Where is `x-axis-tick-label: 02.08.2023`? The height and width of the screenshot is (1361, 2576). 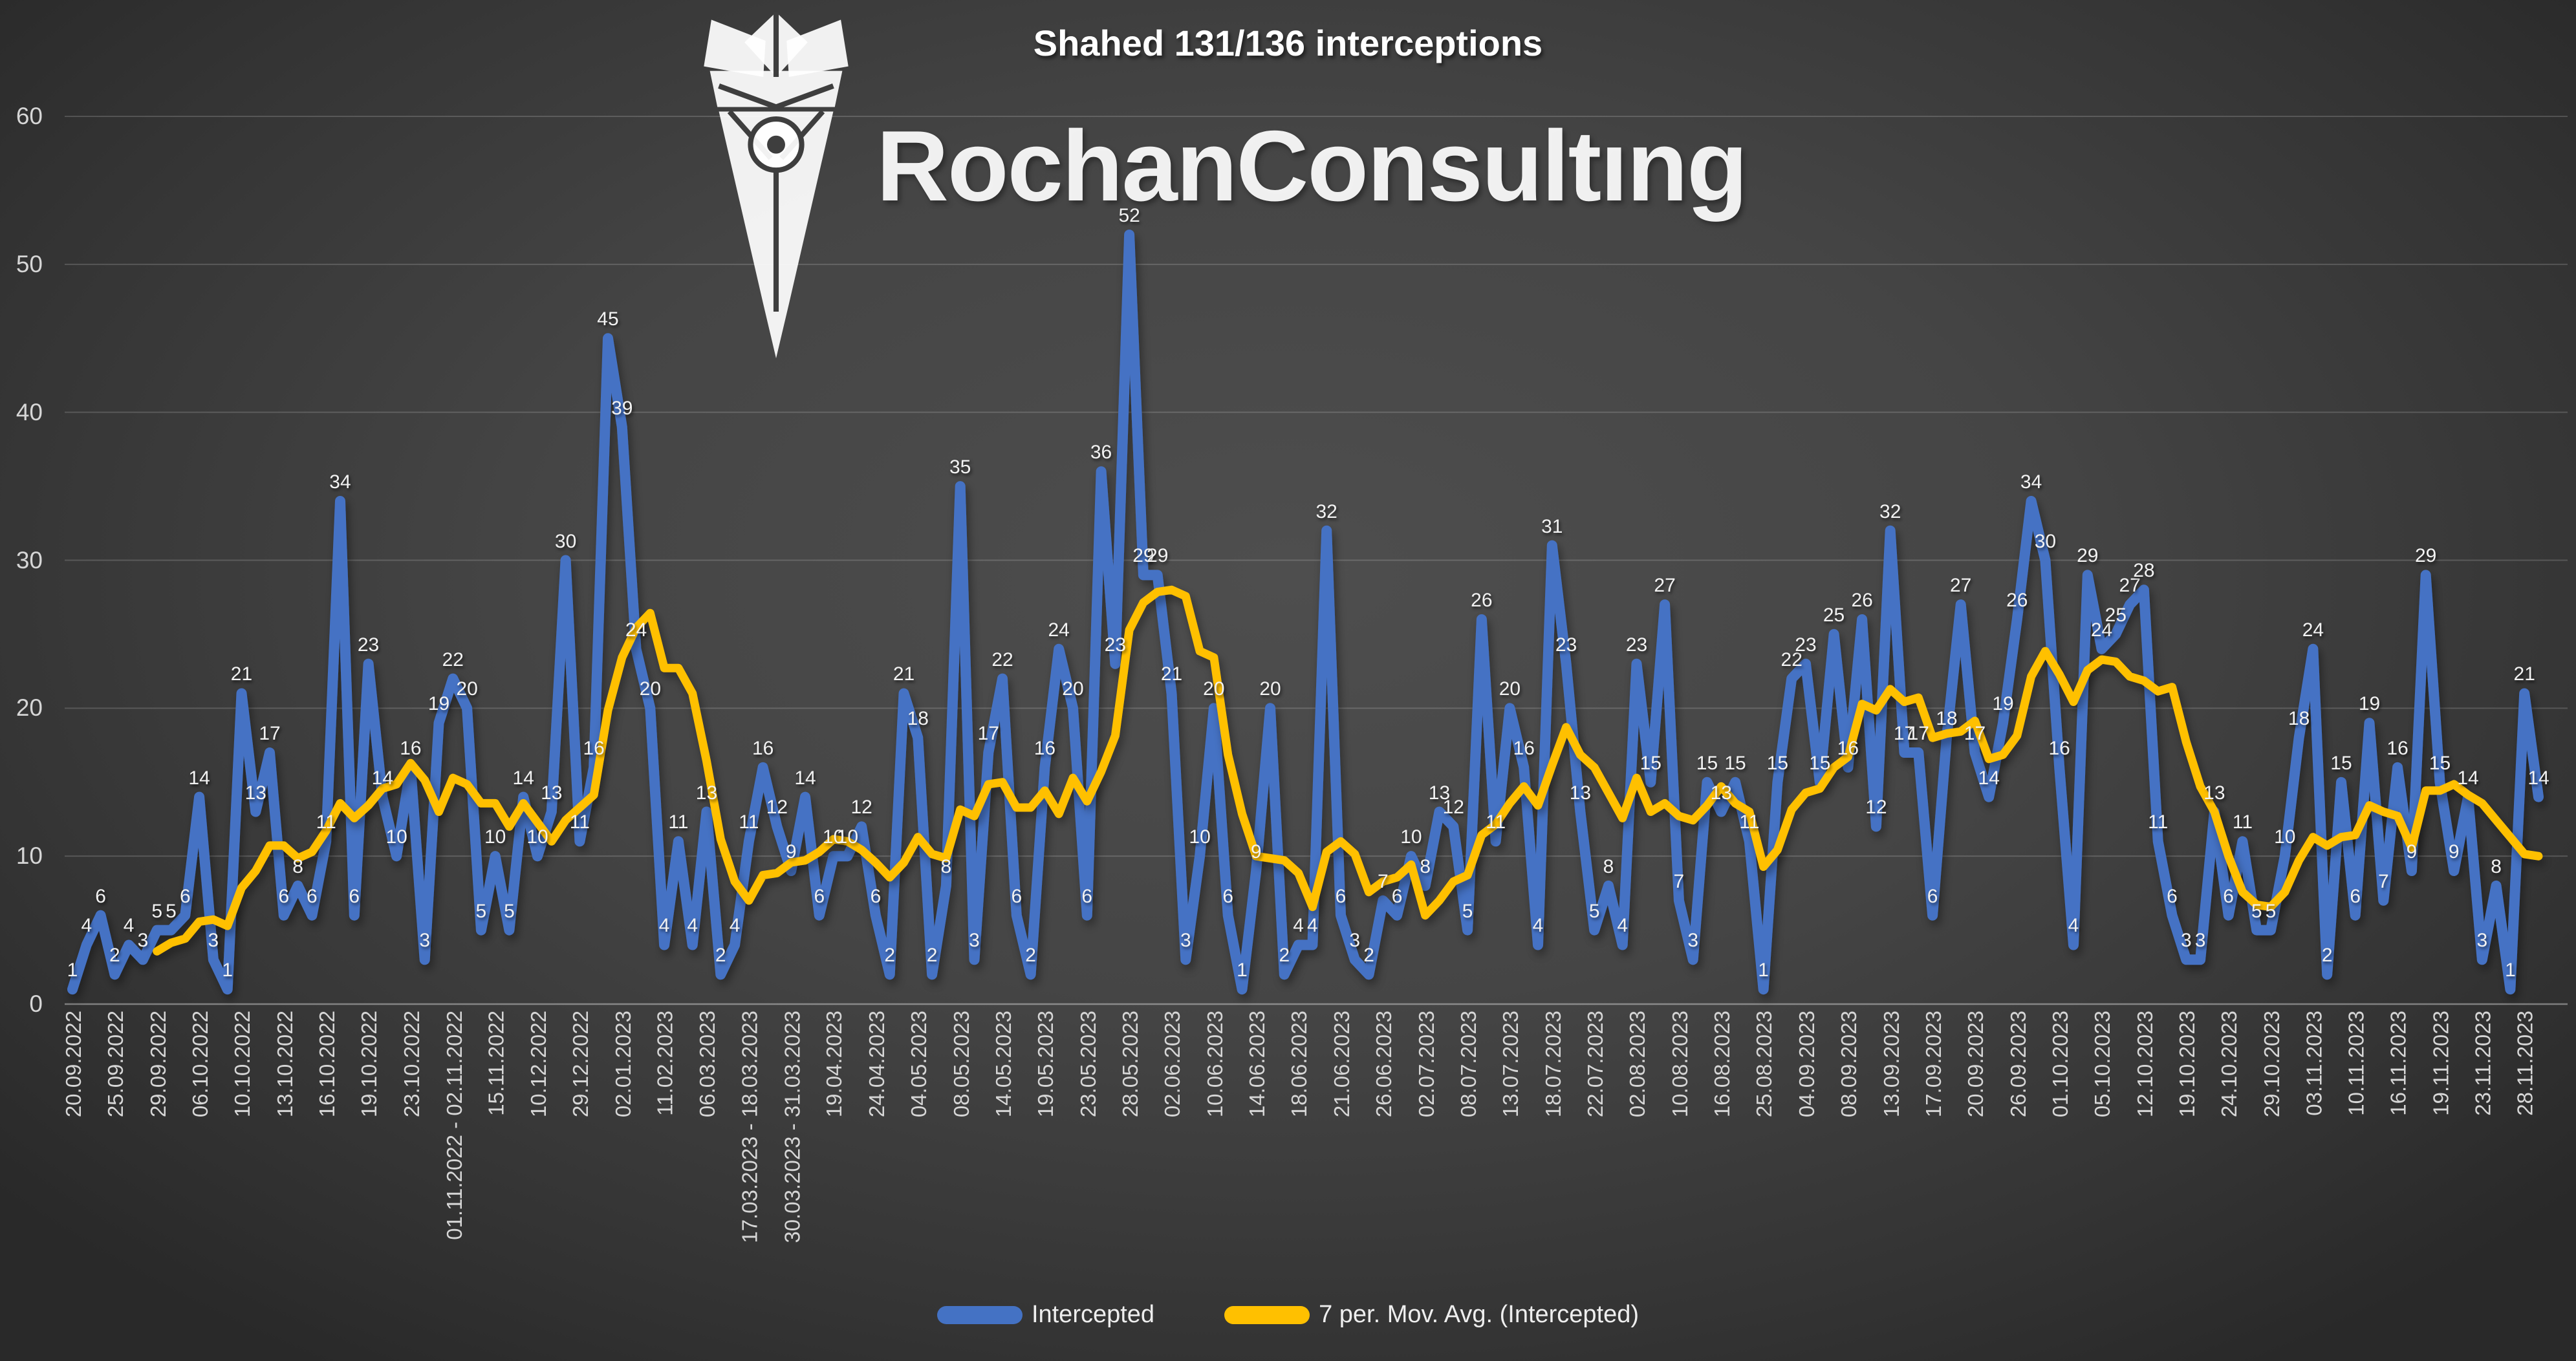 x-axis-tick-label: 02.08.2023 is located at coordinates (1637, 1064).